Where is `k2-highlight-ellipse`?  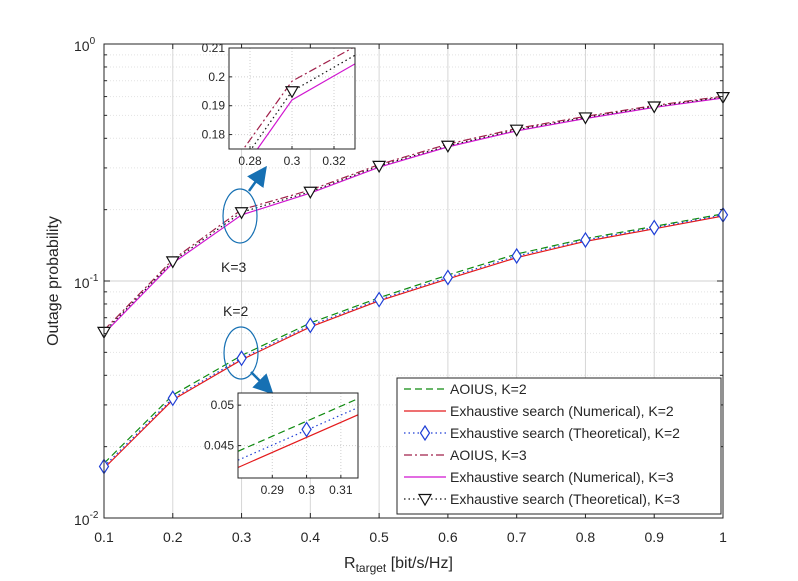 k2-highlight-ellipse is located at coordinates (241, 353).